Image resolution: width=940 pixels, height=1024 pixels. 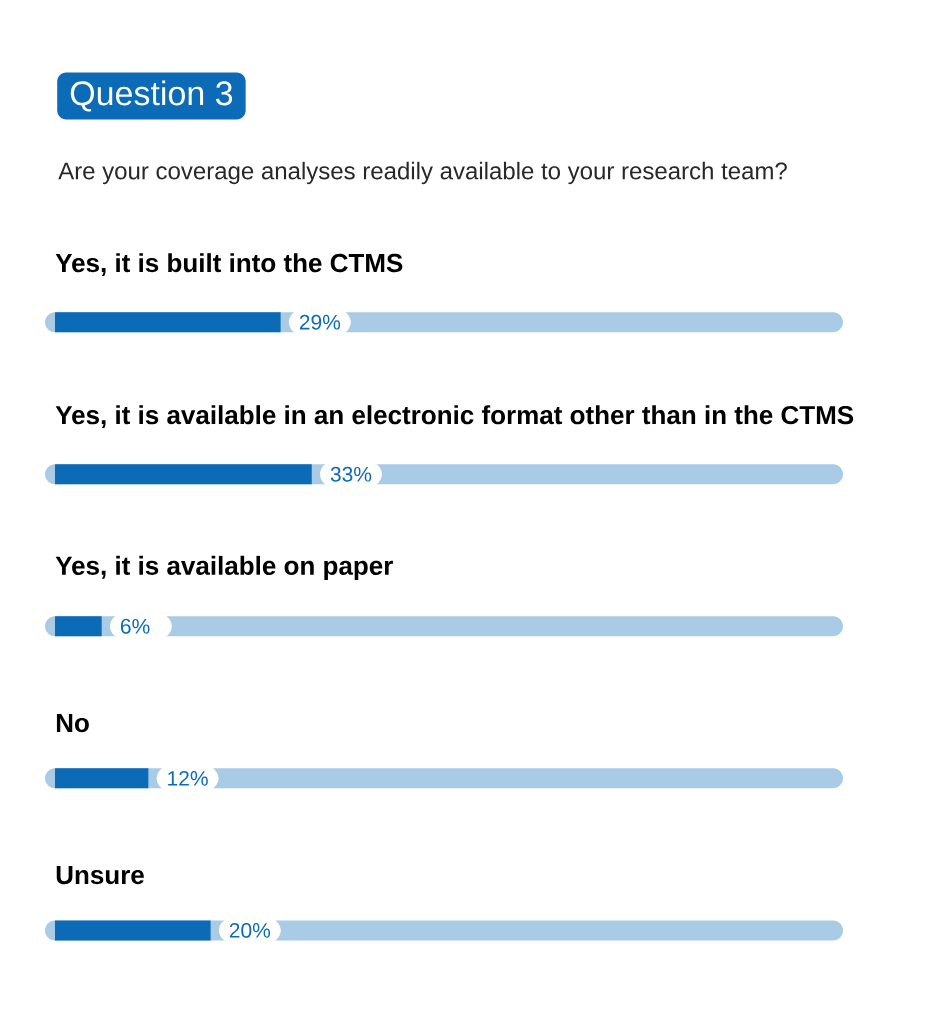 What do you see at coordinates (100, 875) in the screenshot?
I see `y-tick-label: Unsure` at bounding box center [100, 875].